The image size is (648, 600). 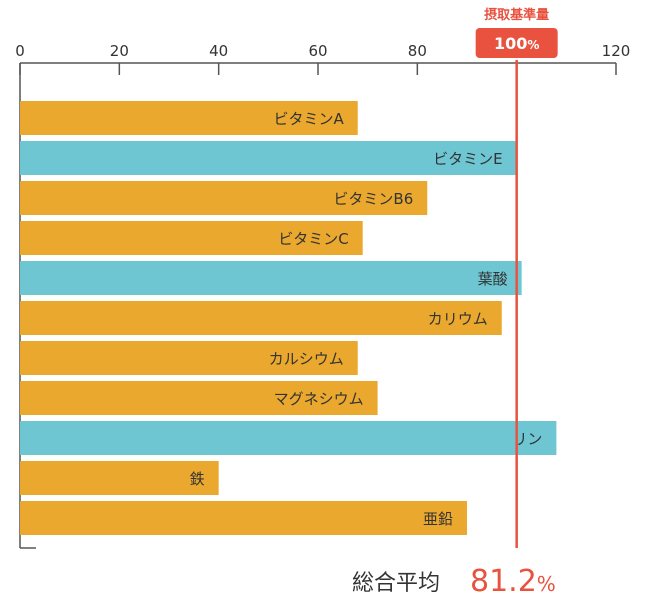 What do you see at coordinates (546, 584) in the screenshot?
I see `average-value-unit: %` at bounding box center [546, 584].